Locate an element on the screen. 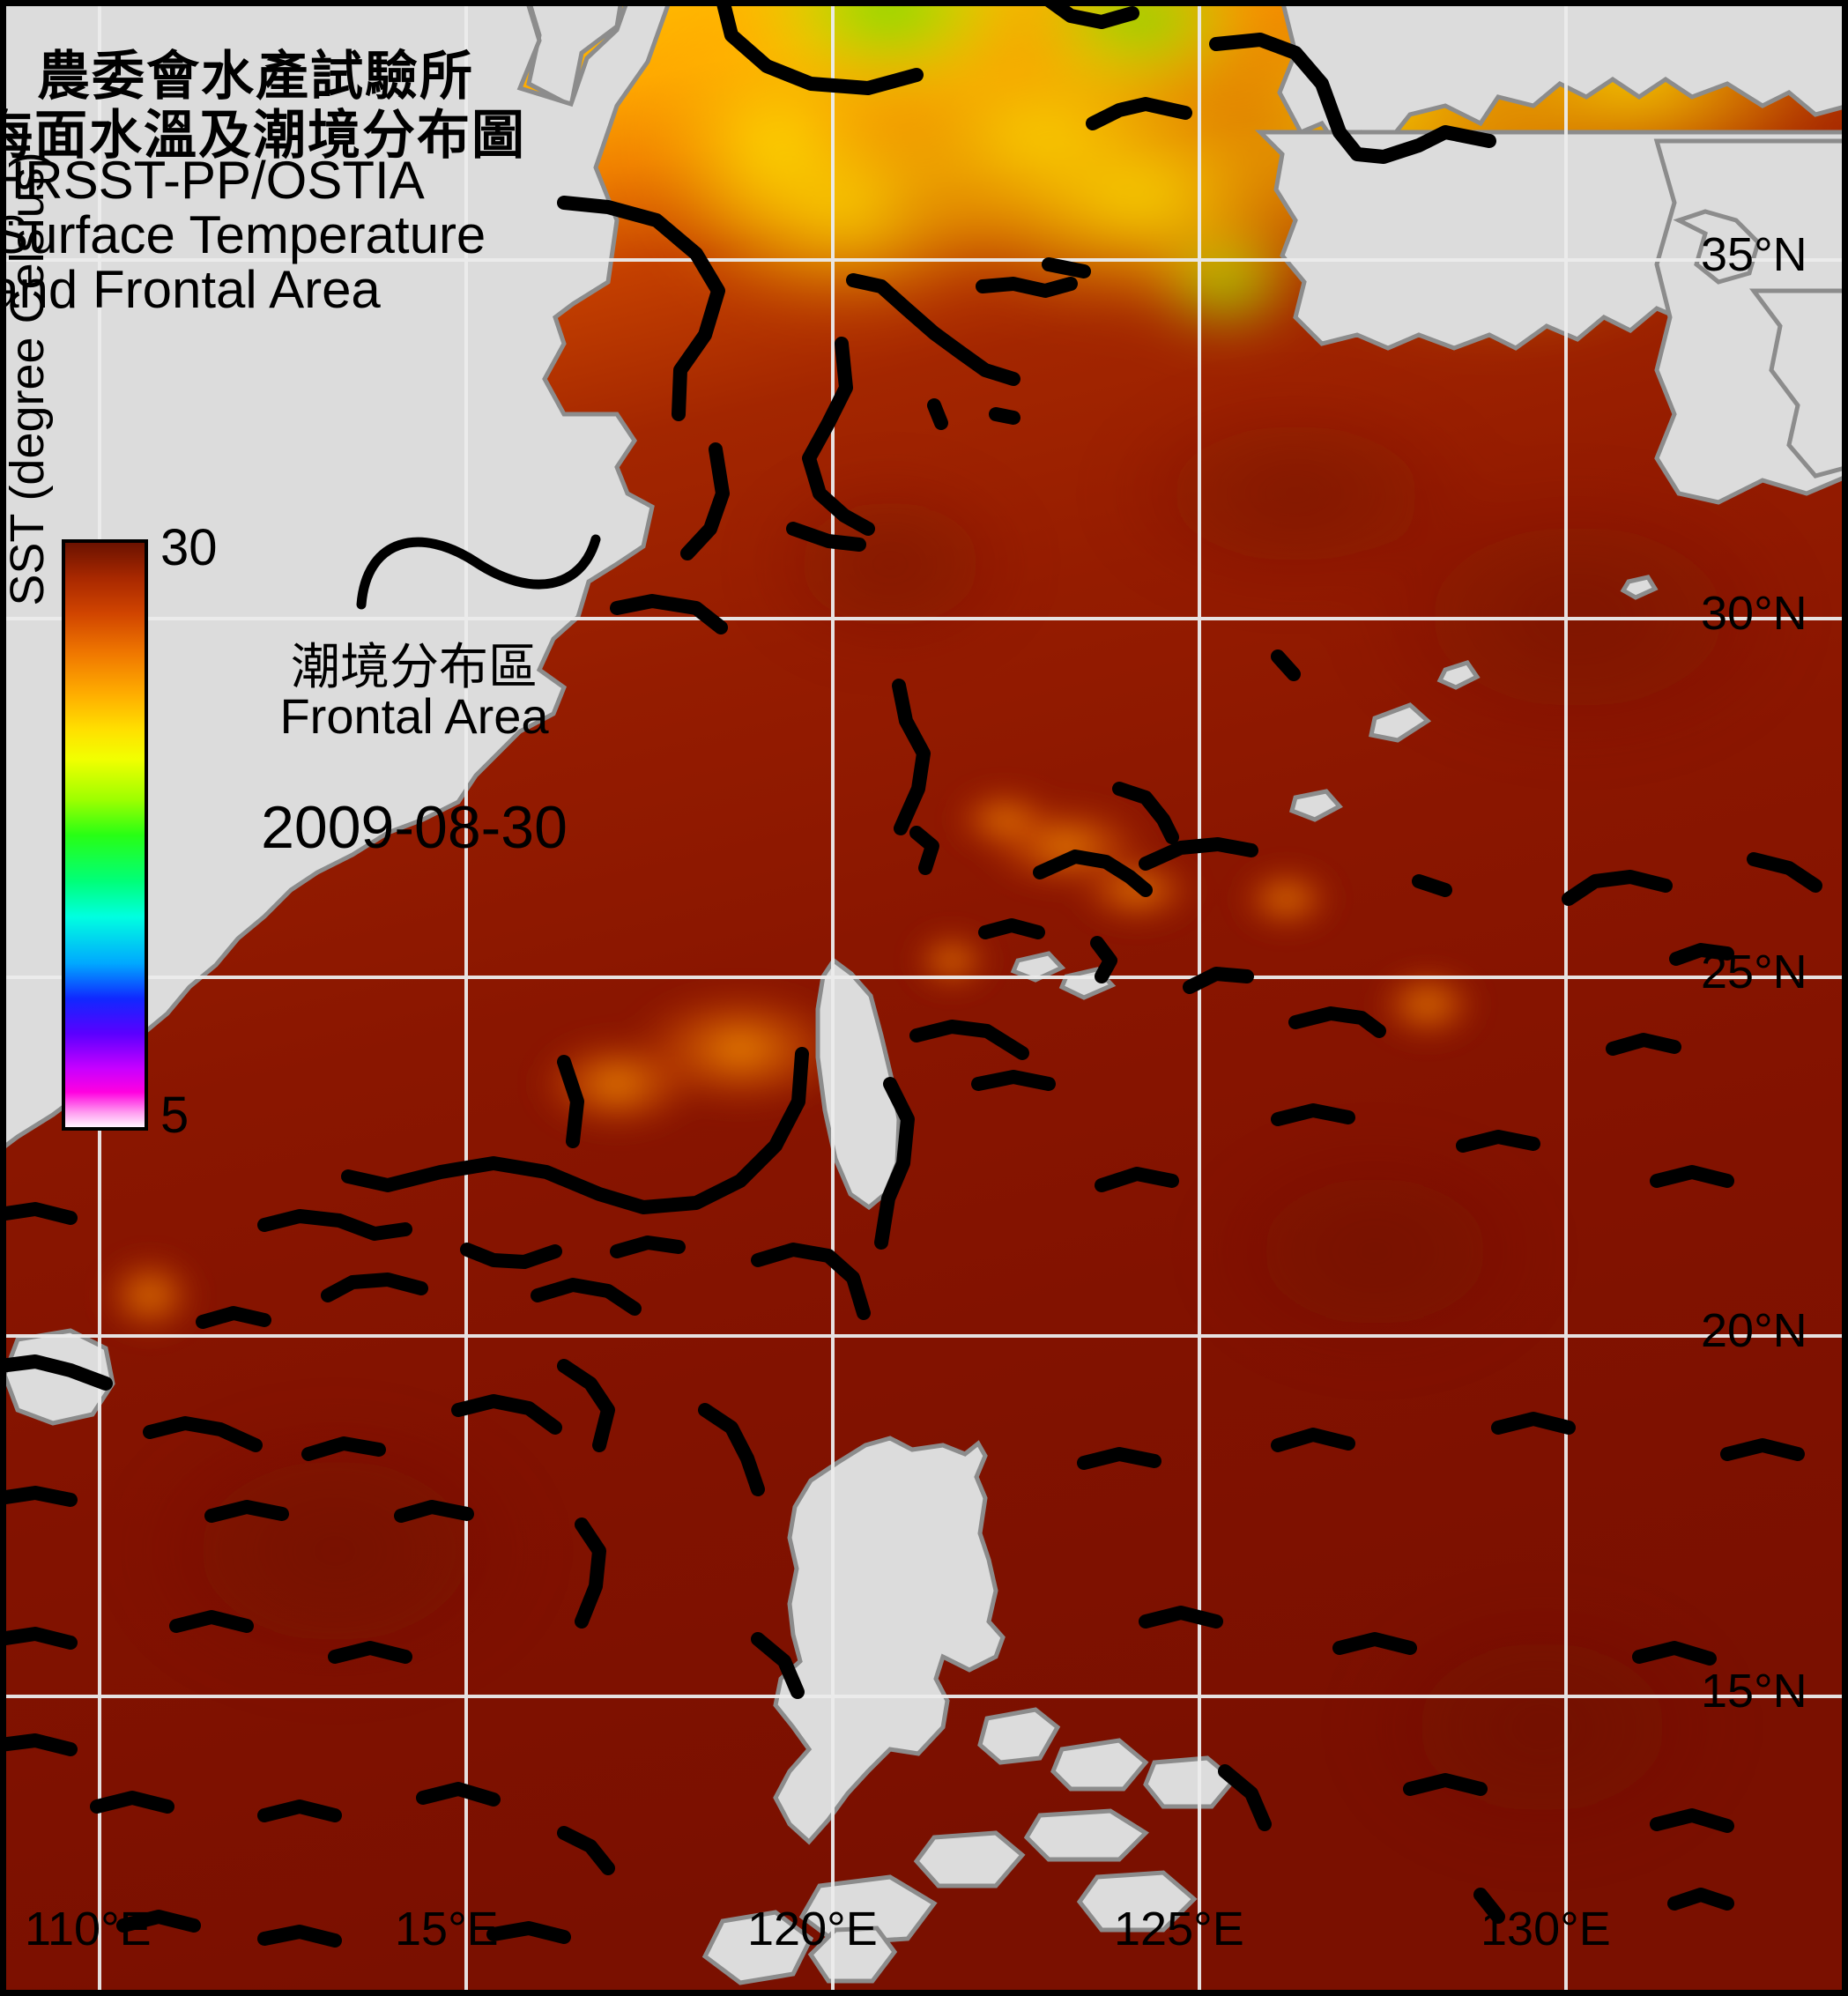 The width and height of the screenshot is (1848, 1996). frontal-area-label-cn: 潮境分布區 is located at coordinates (414, 666).